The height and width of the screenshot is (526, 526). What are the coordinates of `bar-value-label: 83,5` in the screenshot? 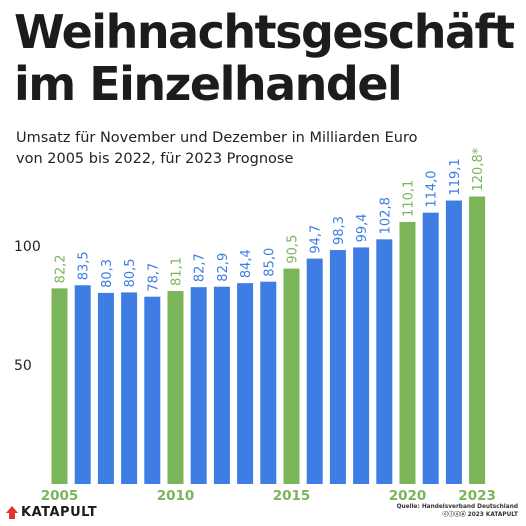 It's located at (84, 265).